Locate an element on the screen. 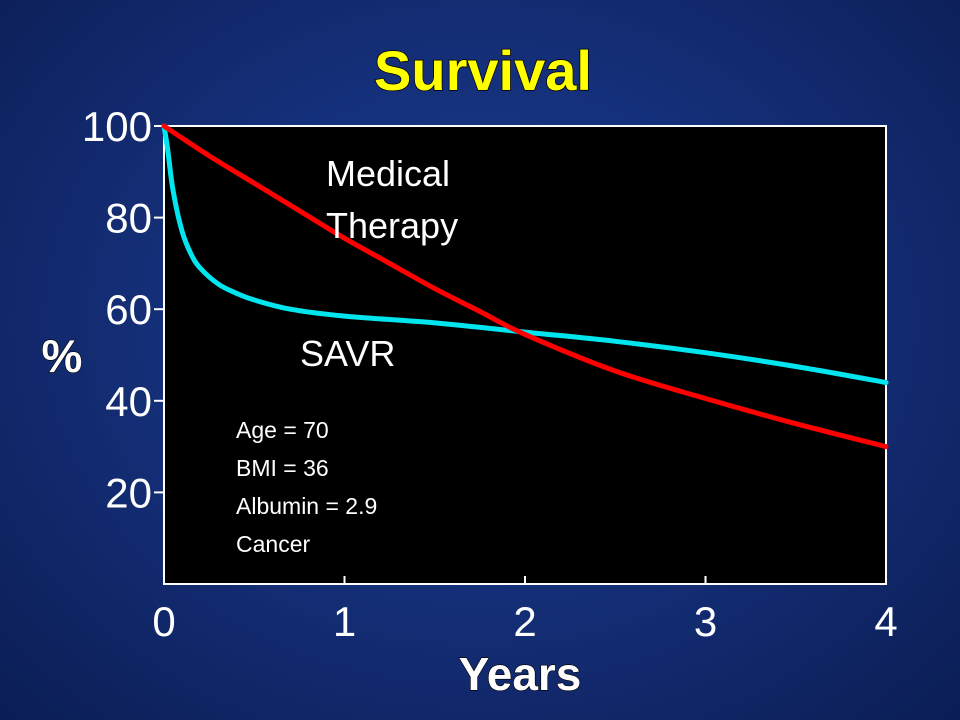  x-tick-label: 2 is located at coordinates (524, 621).